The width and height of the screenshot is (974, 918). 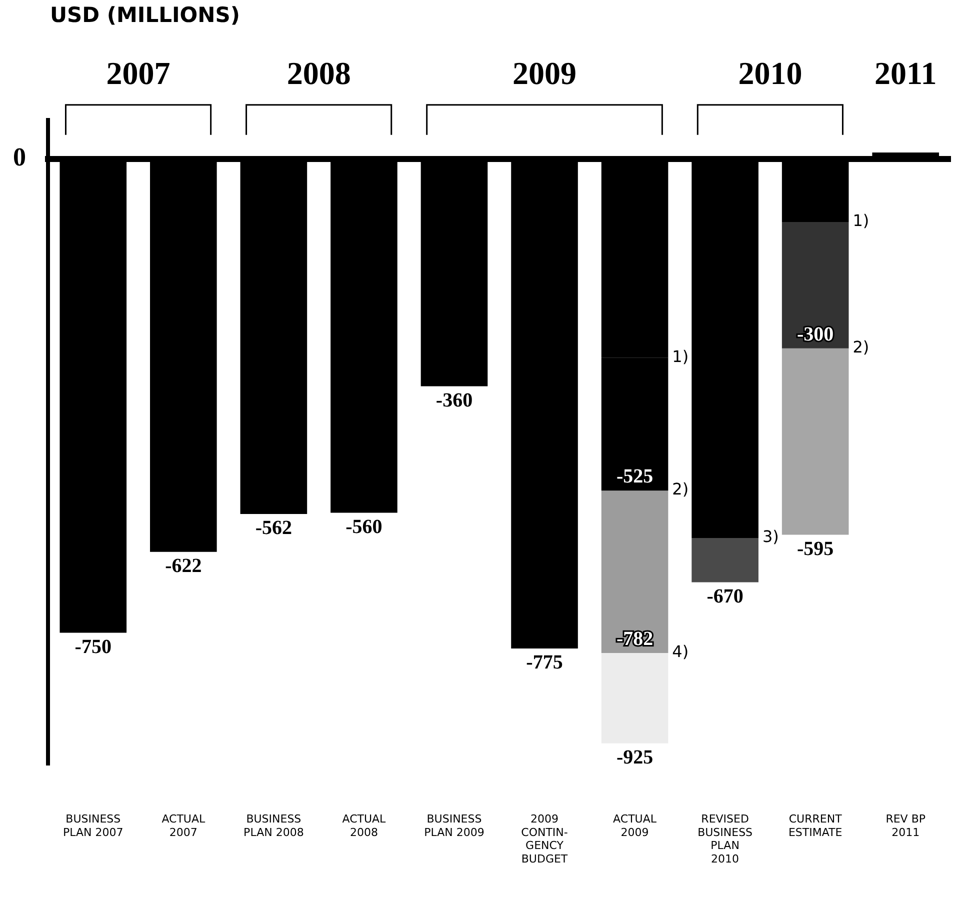 What do you see at coordinates (19, 157) in the screenshot?
I see `text: 0` at bounding box center [19, 157].